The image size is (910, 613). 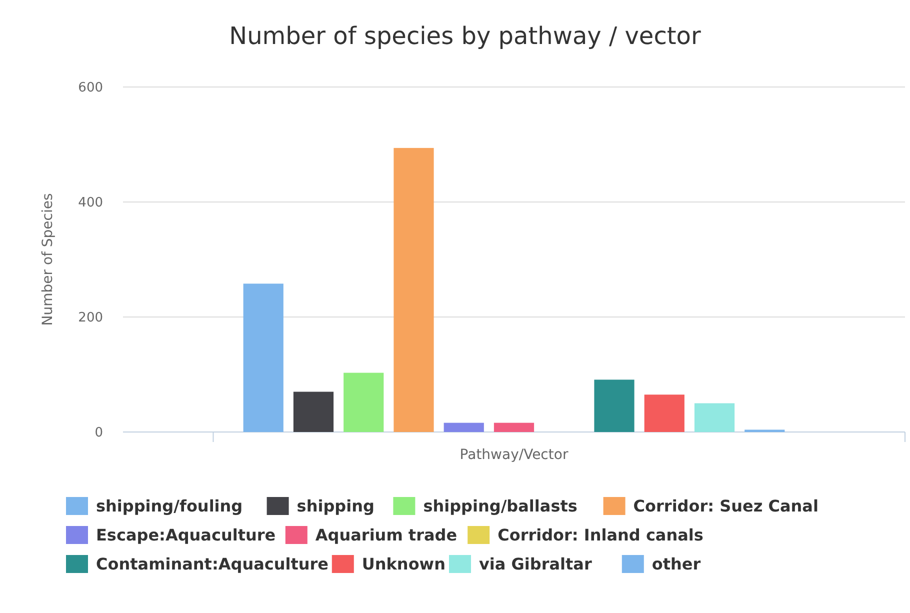 What do you see at coordinates (98, 433) in the screenshot?
I see `y-tick-label: 0` at bounding box center [98, 433].